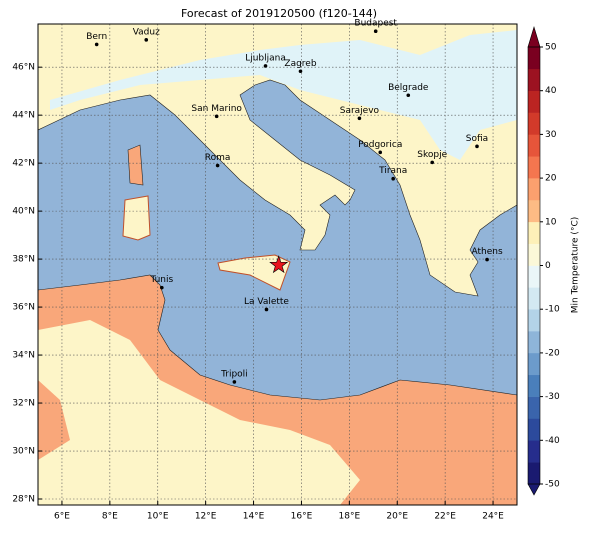 The height and width of the screenshot is (533, 592). What do you see at coordinates (552, 310) in the screenshot?
I see `colorbar-tick-label: -10` at bounding box center [552, 310].